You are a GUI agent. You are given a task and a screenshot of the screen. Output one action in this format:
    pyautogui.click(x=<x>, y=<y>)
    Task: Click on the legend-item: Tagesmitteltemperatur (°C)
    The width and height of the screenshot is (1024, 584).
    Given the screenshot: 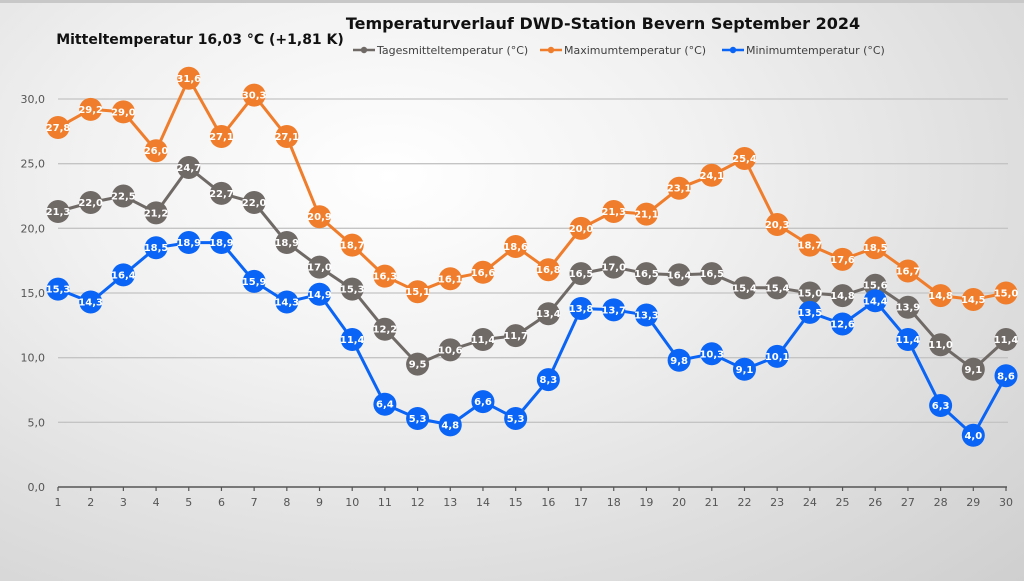 What is the action you would take?
    pyautogui.click(x=440, y=50)
    